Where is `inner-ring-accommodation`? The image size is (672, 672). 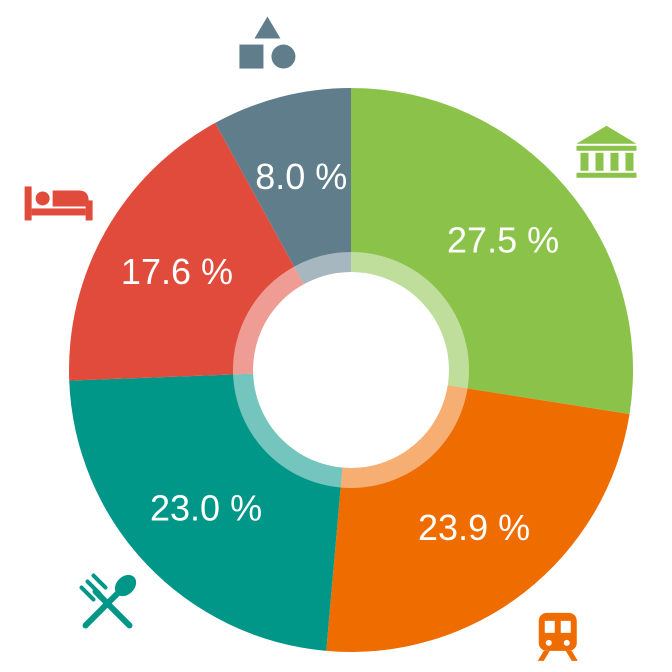
inner-ring-accommodation is located at coordinates (268, 320).